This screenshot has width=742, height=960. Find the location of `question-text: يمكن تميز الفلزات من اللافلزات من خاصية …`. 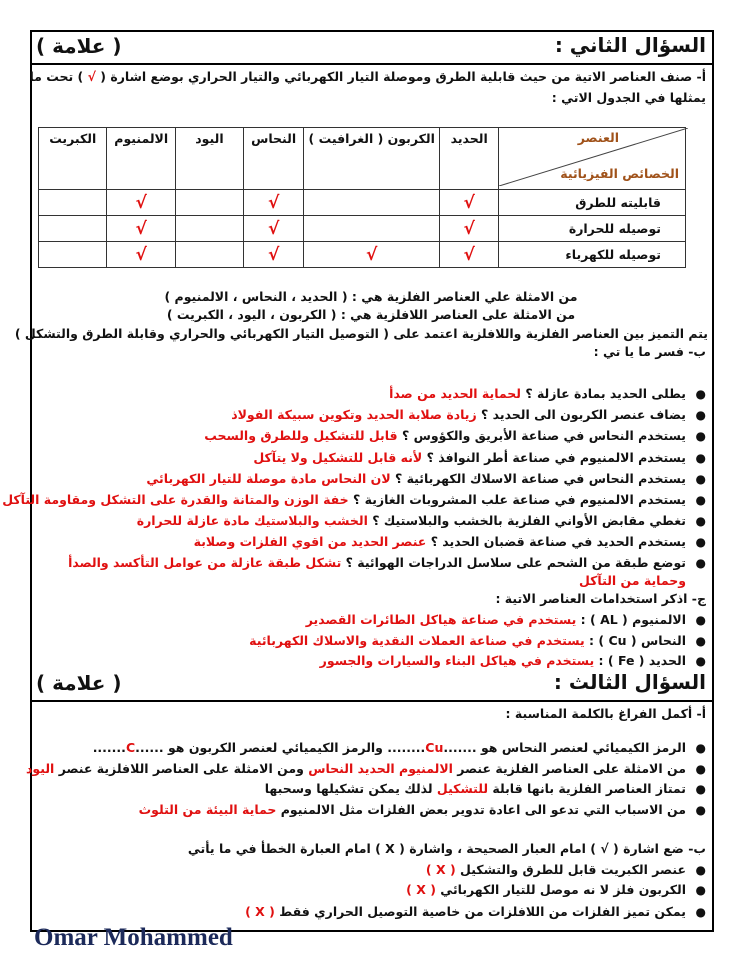

question-text: يمكن تميز الفلزات من اللافلزات من خاصية … is located at coordinates (480, 911).